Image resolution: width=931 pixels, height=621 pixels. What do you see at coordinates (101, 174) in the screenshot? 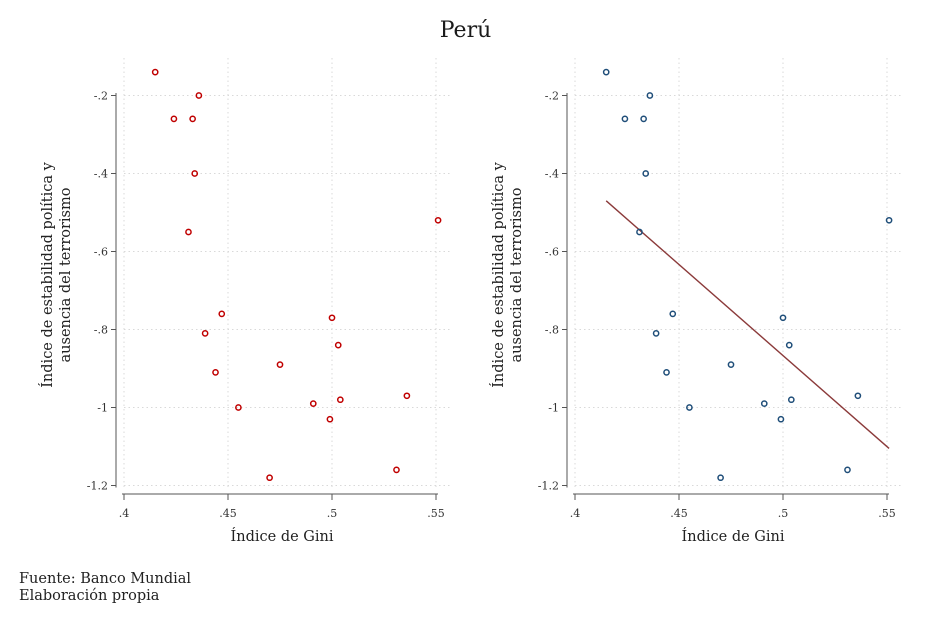
I see `left-y-tick-label: -.4` at bounding box center [101, 174].